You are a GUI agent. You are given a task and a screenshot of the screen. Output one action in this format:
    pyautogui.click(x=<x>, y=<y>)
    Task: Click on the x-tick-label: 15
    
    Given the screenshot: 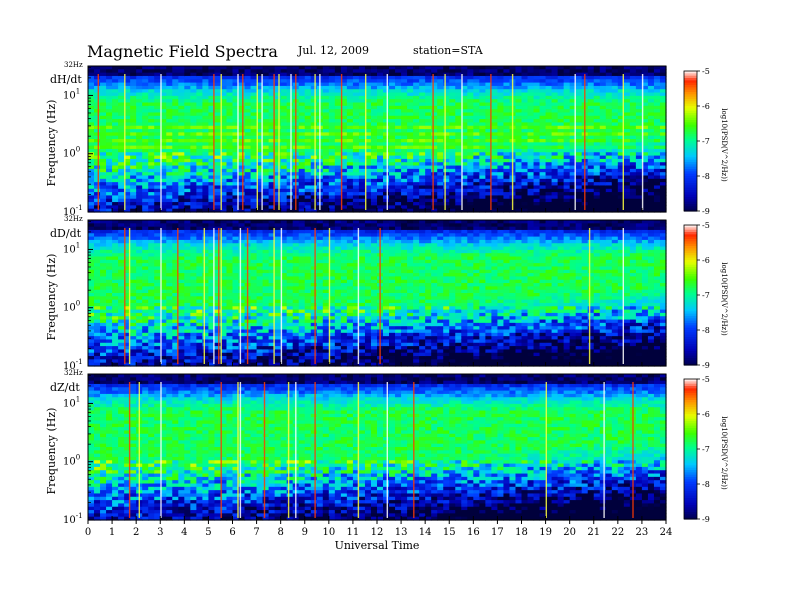 What is the action you would take?
    pyautogui.click(x=449, y=532)
    